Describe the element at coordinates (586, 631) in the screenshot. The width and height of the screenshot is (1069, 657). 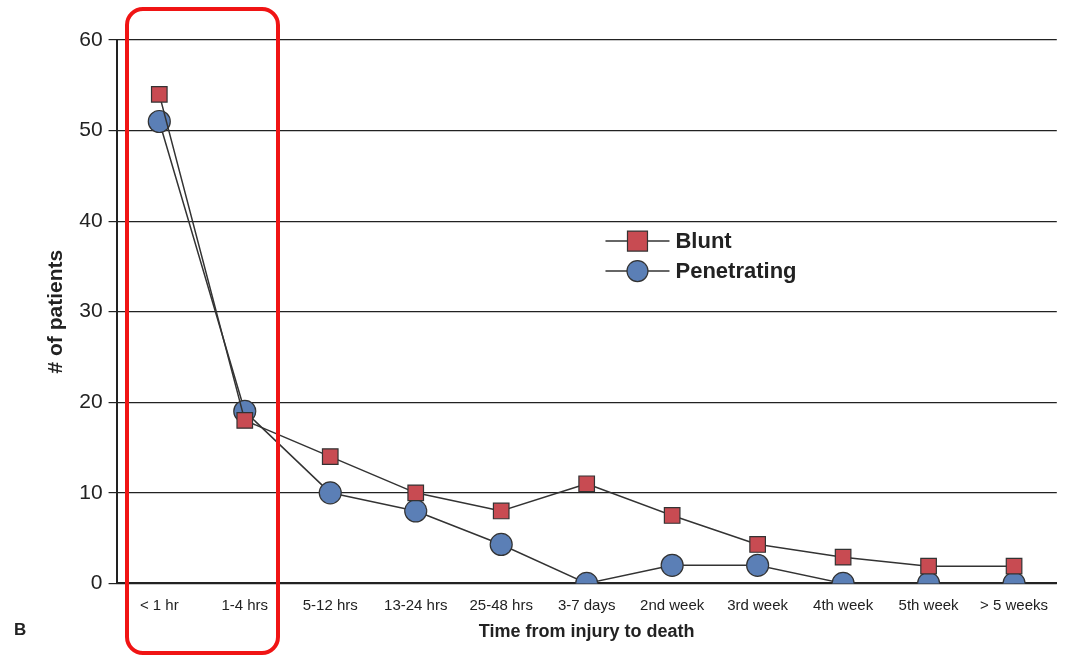
I see `x-axis-title: Time from injury to death` at that location.